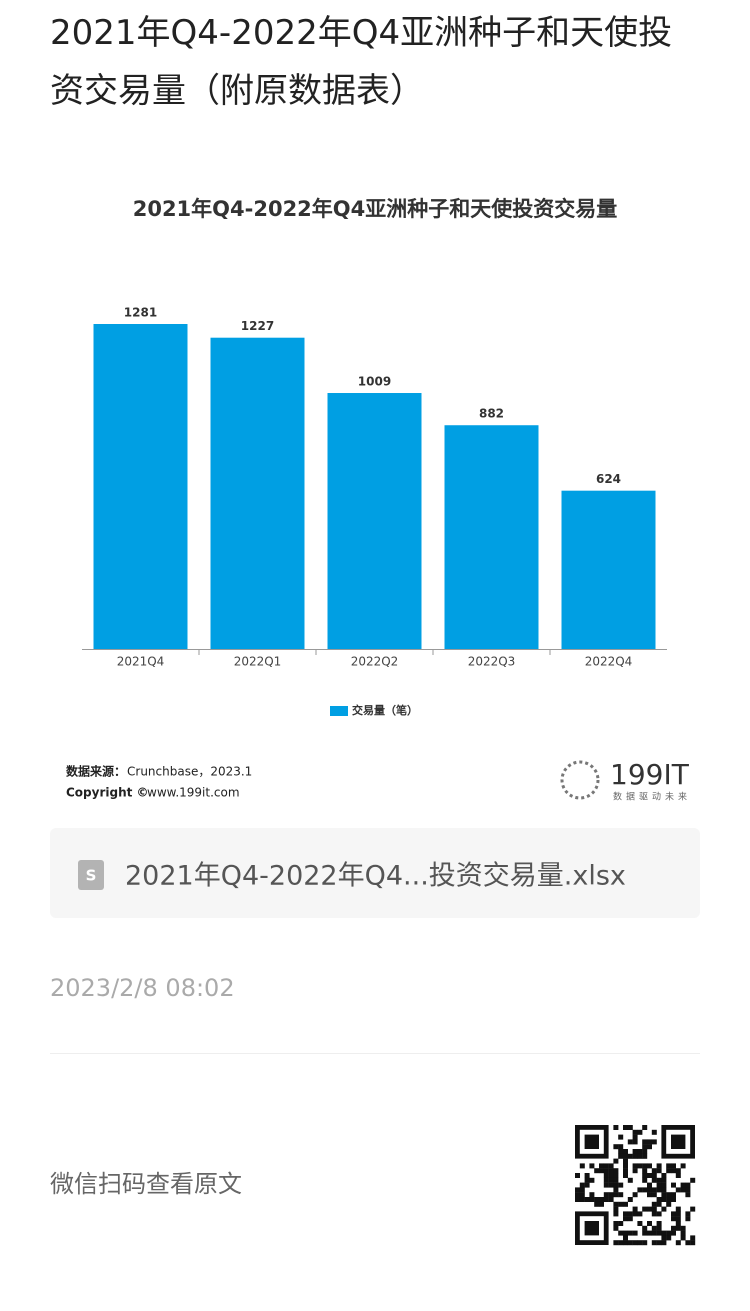 Image resolution: width=750 pixels, height=1311 pixels. I want to click on attachment-card, so click(375, 873).